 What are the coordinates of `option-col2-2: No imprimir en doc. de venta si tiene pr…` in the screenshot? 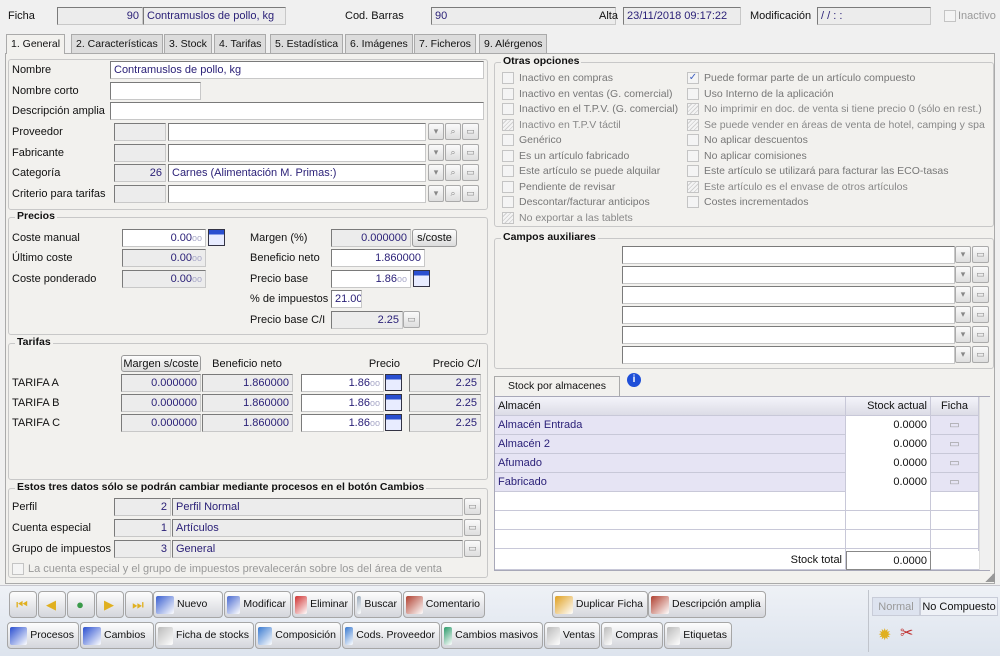 It's located at (834, 110).